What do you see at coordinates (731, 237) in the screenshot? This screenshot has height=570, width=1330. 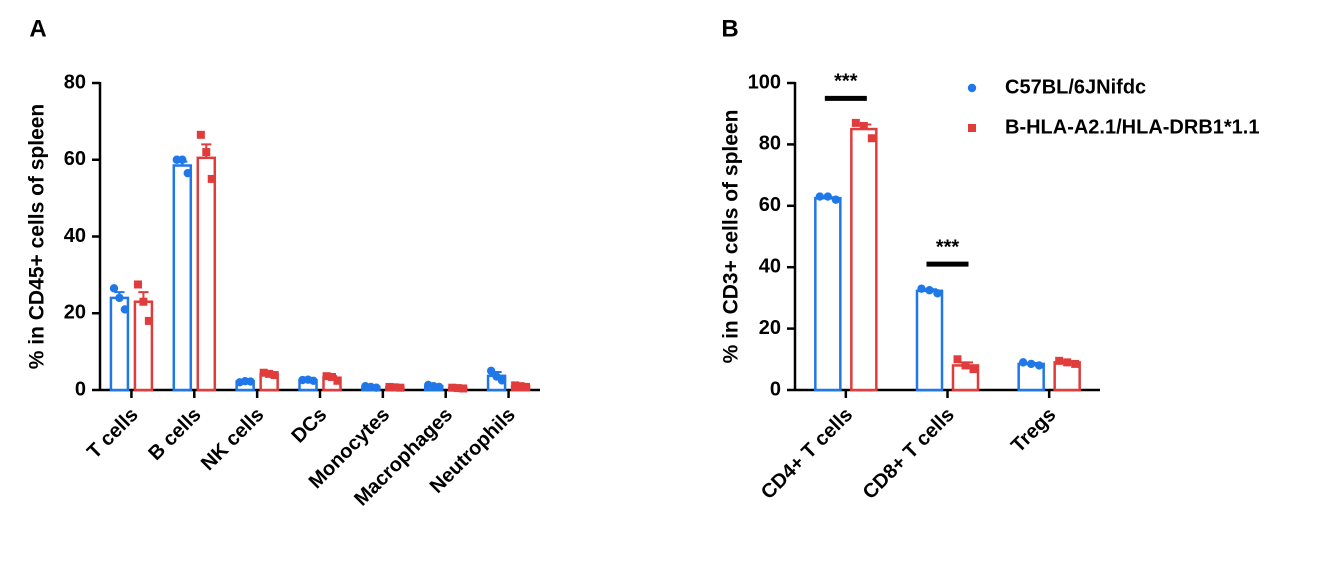 I see `y-axis-label: % in CD3+ cells of spleen` at bounding box center [731, 237].